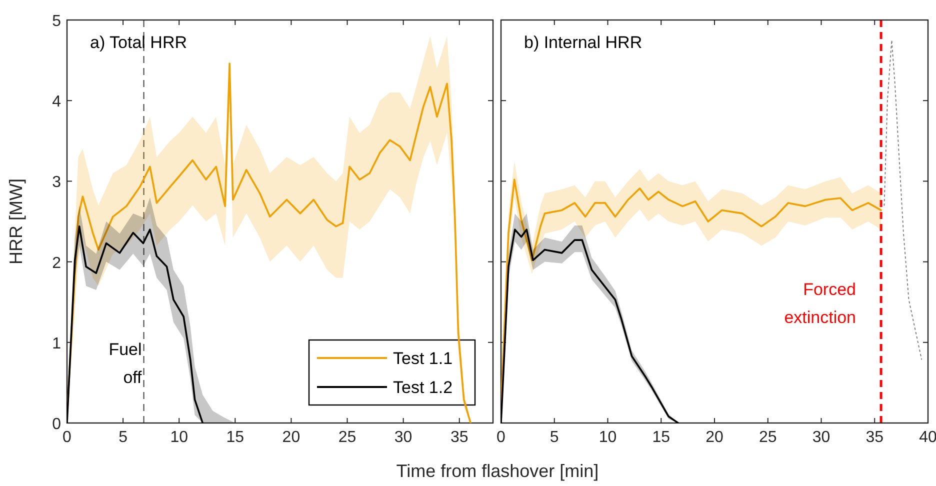 Image resolution: width=936 pixels, height=486 pixels. What do you see at coordinates (423, 358) in the screenshot?
I see `legend-label: Test 1.1` at bounding box center [423, 358].